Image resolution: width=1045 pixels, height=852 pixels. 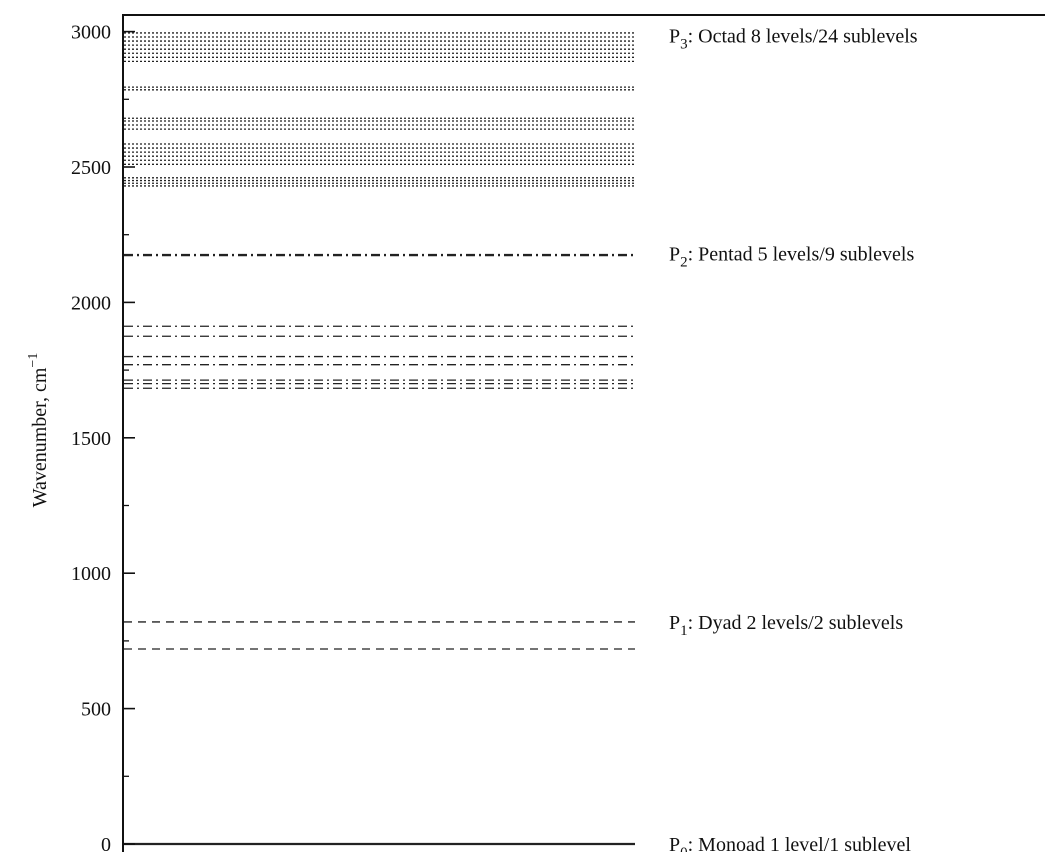 What do you see at coordinates (96, 710) in the screenshot?
I see `y-tick-label-500: 500` at bounding box center [96, 710].